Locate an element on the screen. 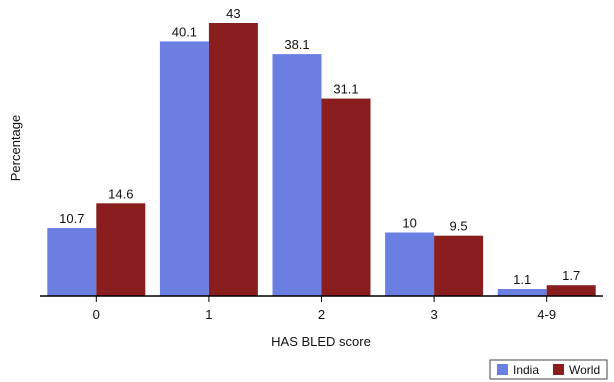 The width and height of the screenshot is (614, 382). value-label-india: 40.1 is located at coordinates (184, 31).